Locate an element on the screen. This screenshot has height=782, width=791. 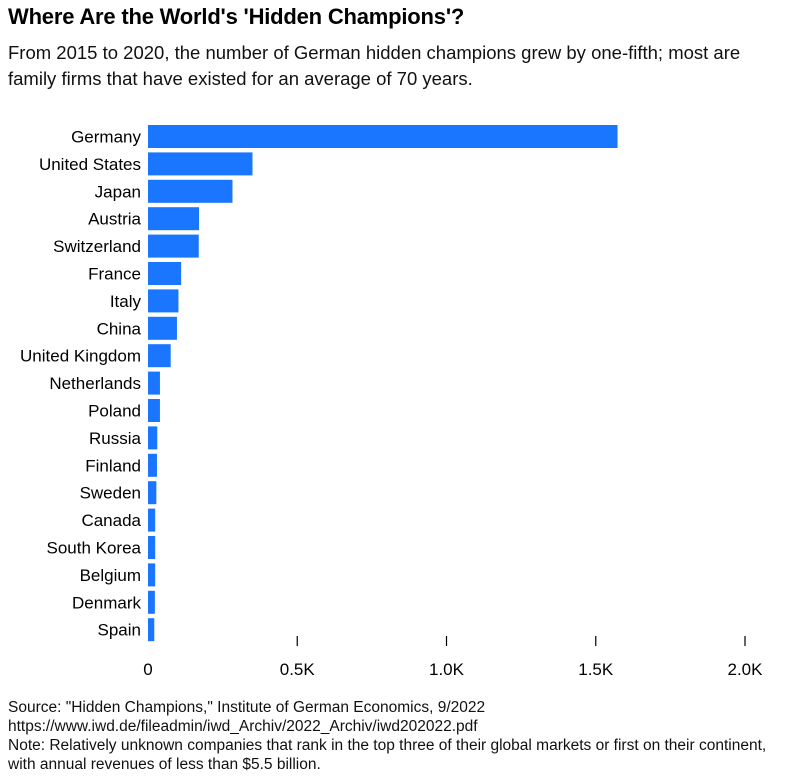
x-tick-label-4: 2.0K is located at coordinates (746, 669).